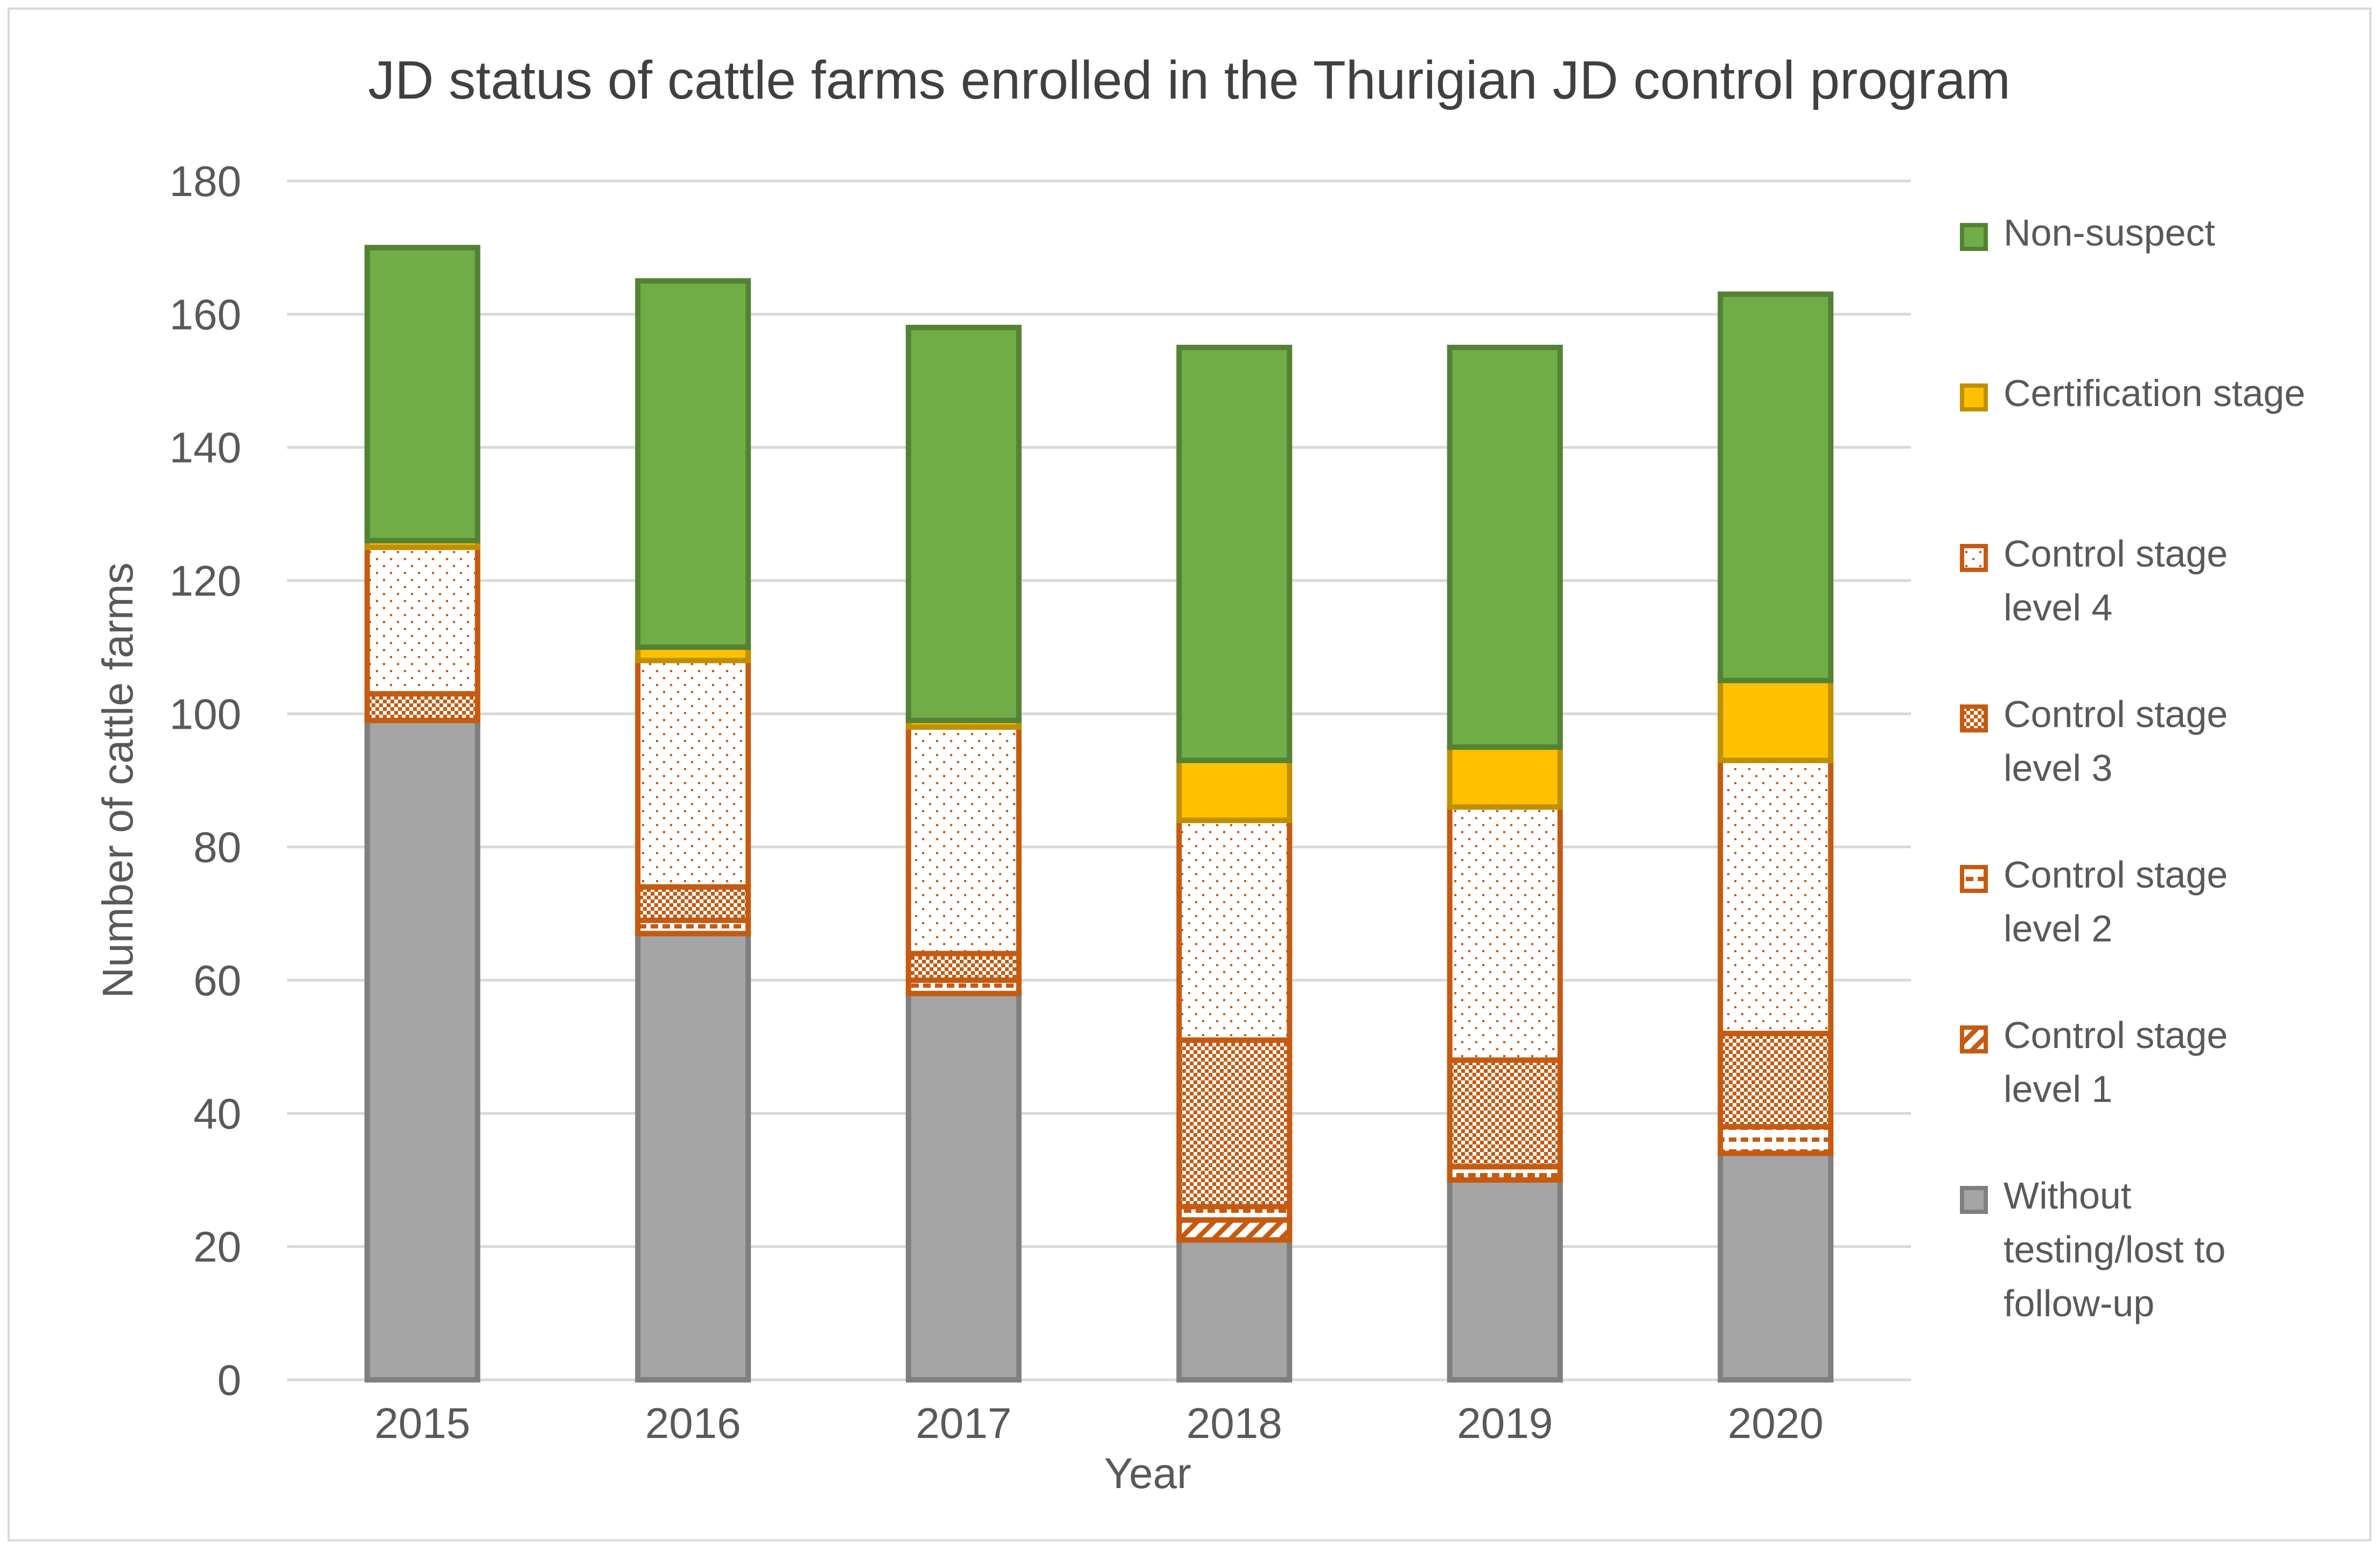 This screenshot has width=2380, height=1550. I want to click on bar-segment-without-testing-lost-to-follow-up-2016, so click(693, 1157).